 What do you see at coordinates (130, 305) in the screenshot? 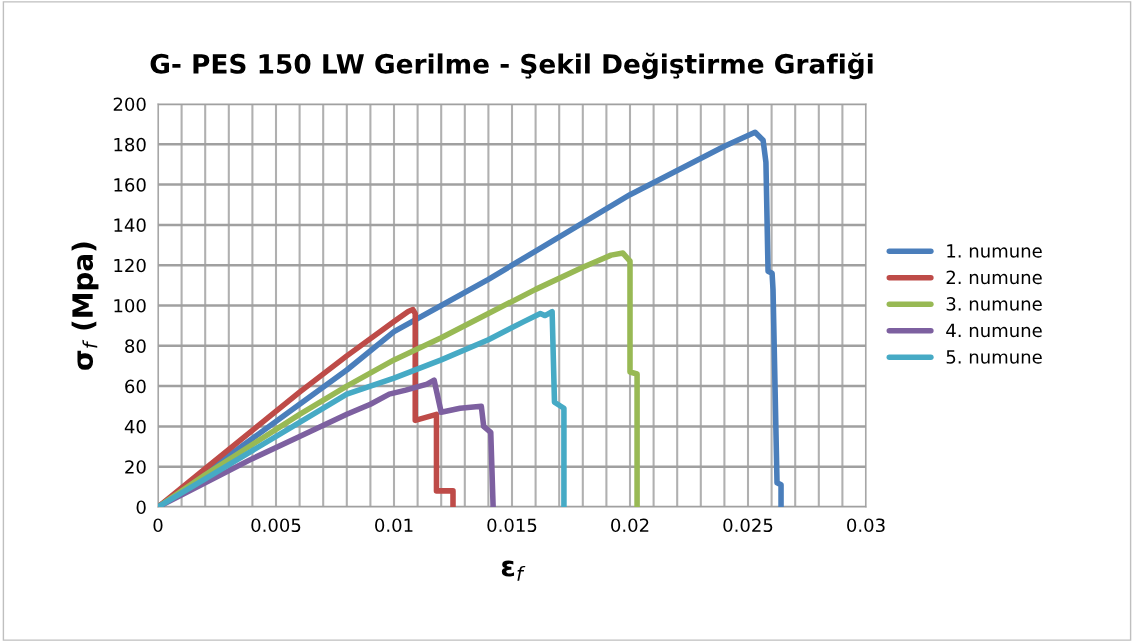
I see `y-tick-label: 100` at bounding box center [130, 305].